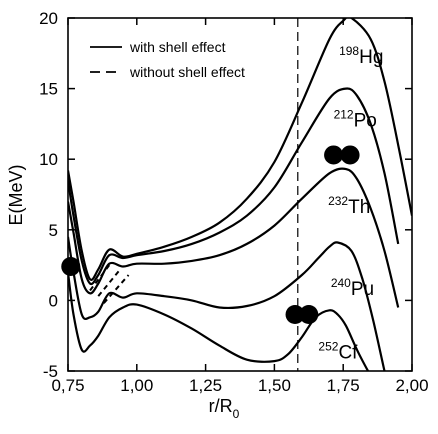 The image size is (438, 434). I want to click on x-axis-title: r/R0, so click(224, 408).